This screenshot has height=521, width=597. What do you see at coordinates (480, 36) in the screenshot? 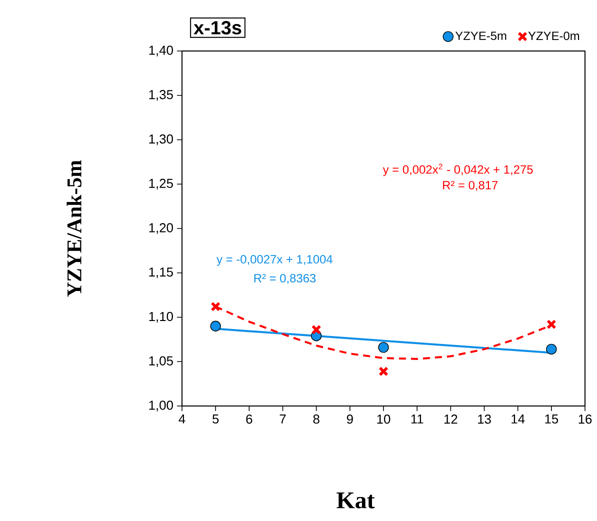
I see `legend-label: YZYE-5m` at bounding box center [480, 36].